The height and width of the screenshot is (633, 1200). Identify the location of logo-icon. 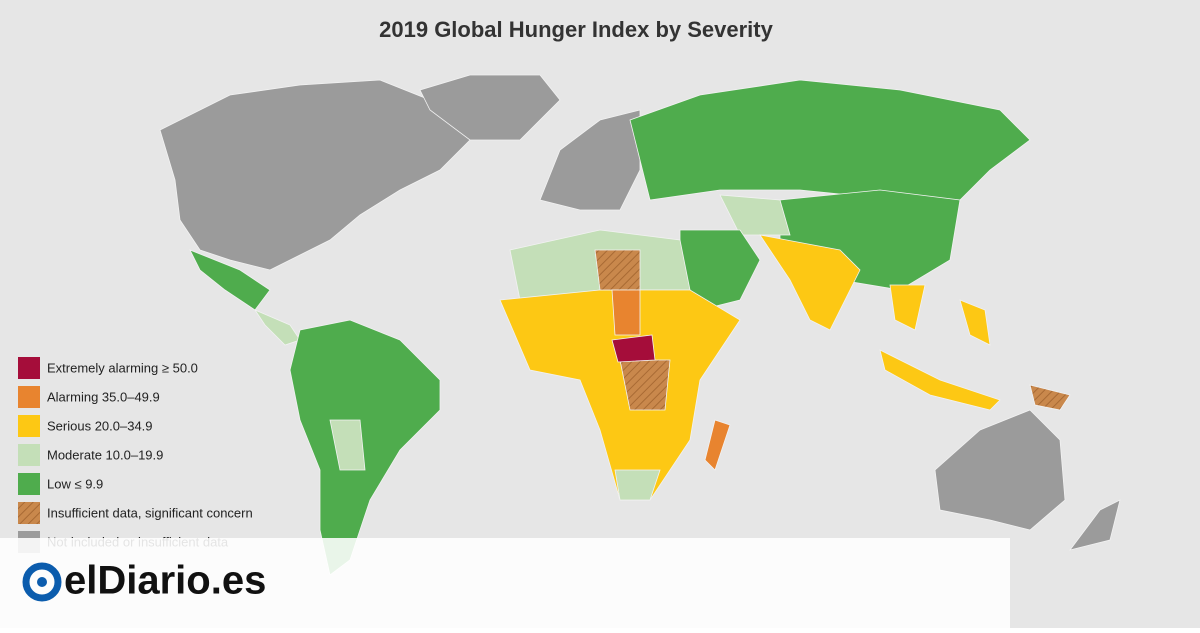
(42, 582).